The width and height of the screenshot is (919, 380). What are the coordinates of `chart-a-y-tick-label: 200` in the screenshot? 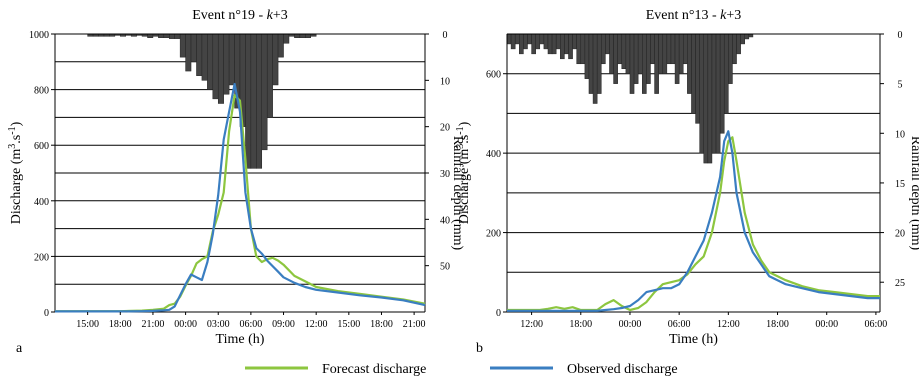 It's located at (41, 257).